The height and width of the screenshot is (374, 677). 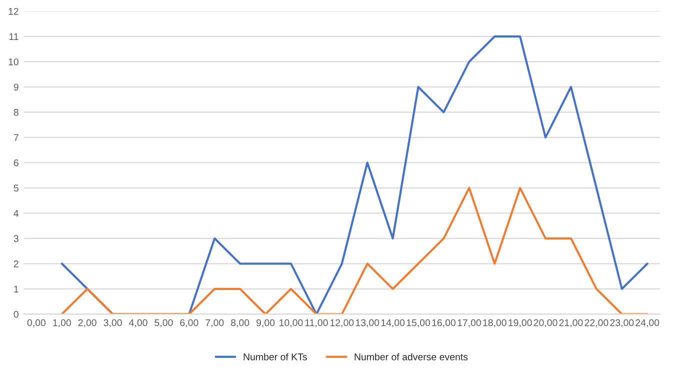 What do you see at coordinates (16, 188) in the screenshot?
I see `y-tick-label: 5` at bounding box center [16, 188].